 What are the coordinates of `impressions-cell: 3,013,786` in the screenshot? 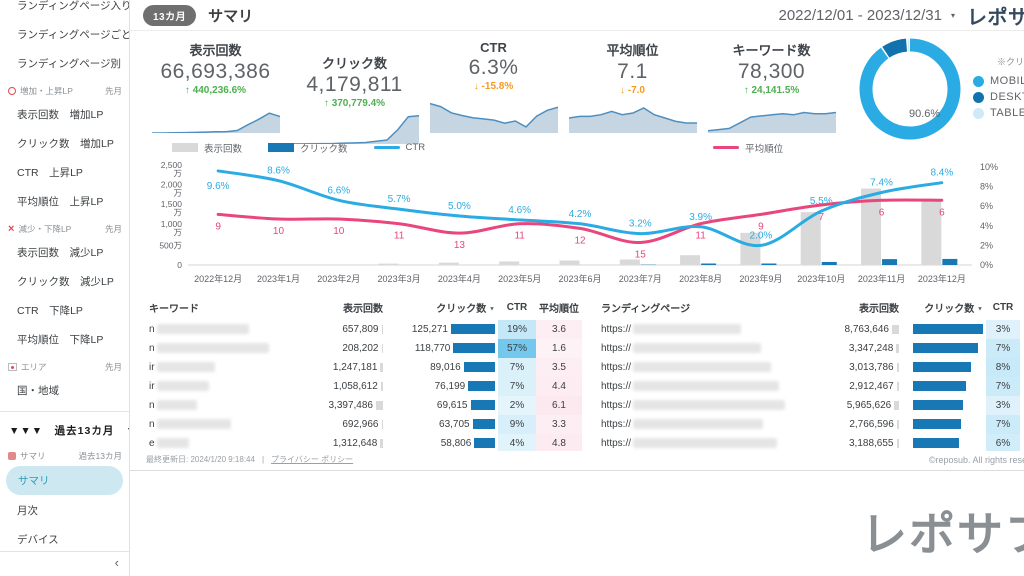 It's located at (856, 367).